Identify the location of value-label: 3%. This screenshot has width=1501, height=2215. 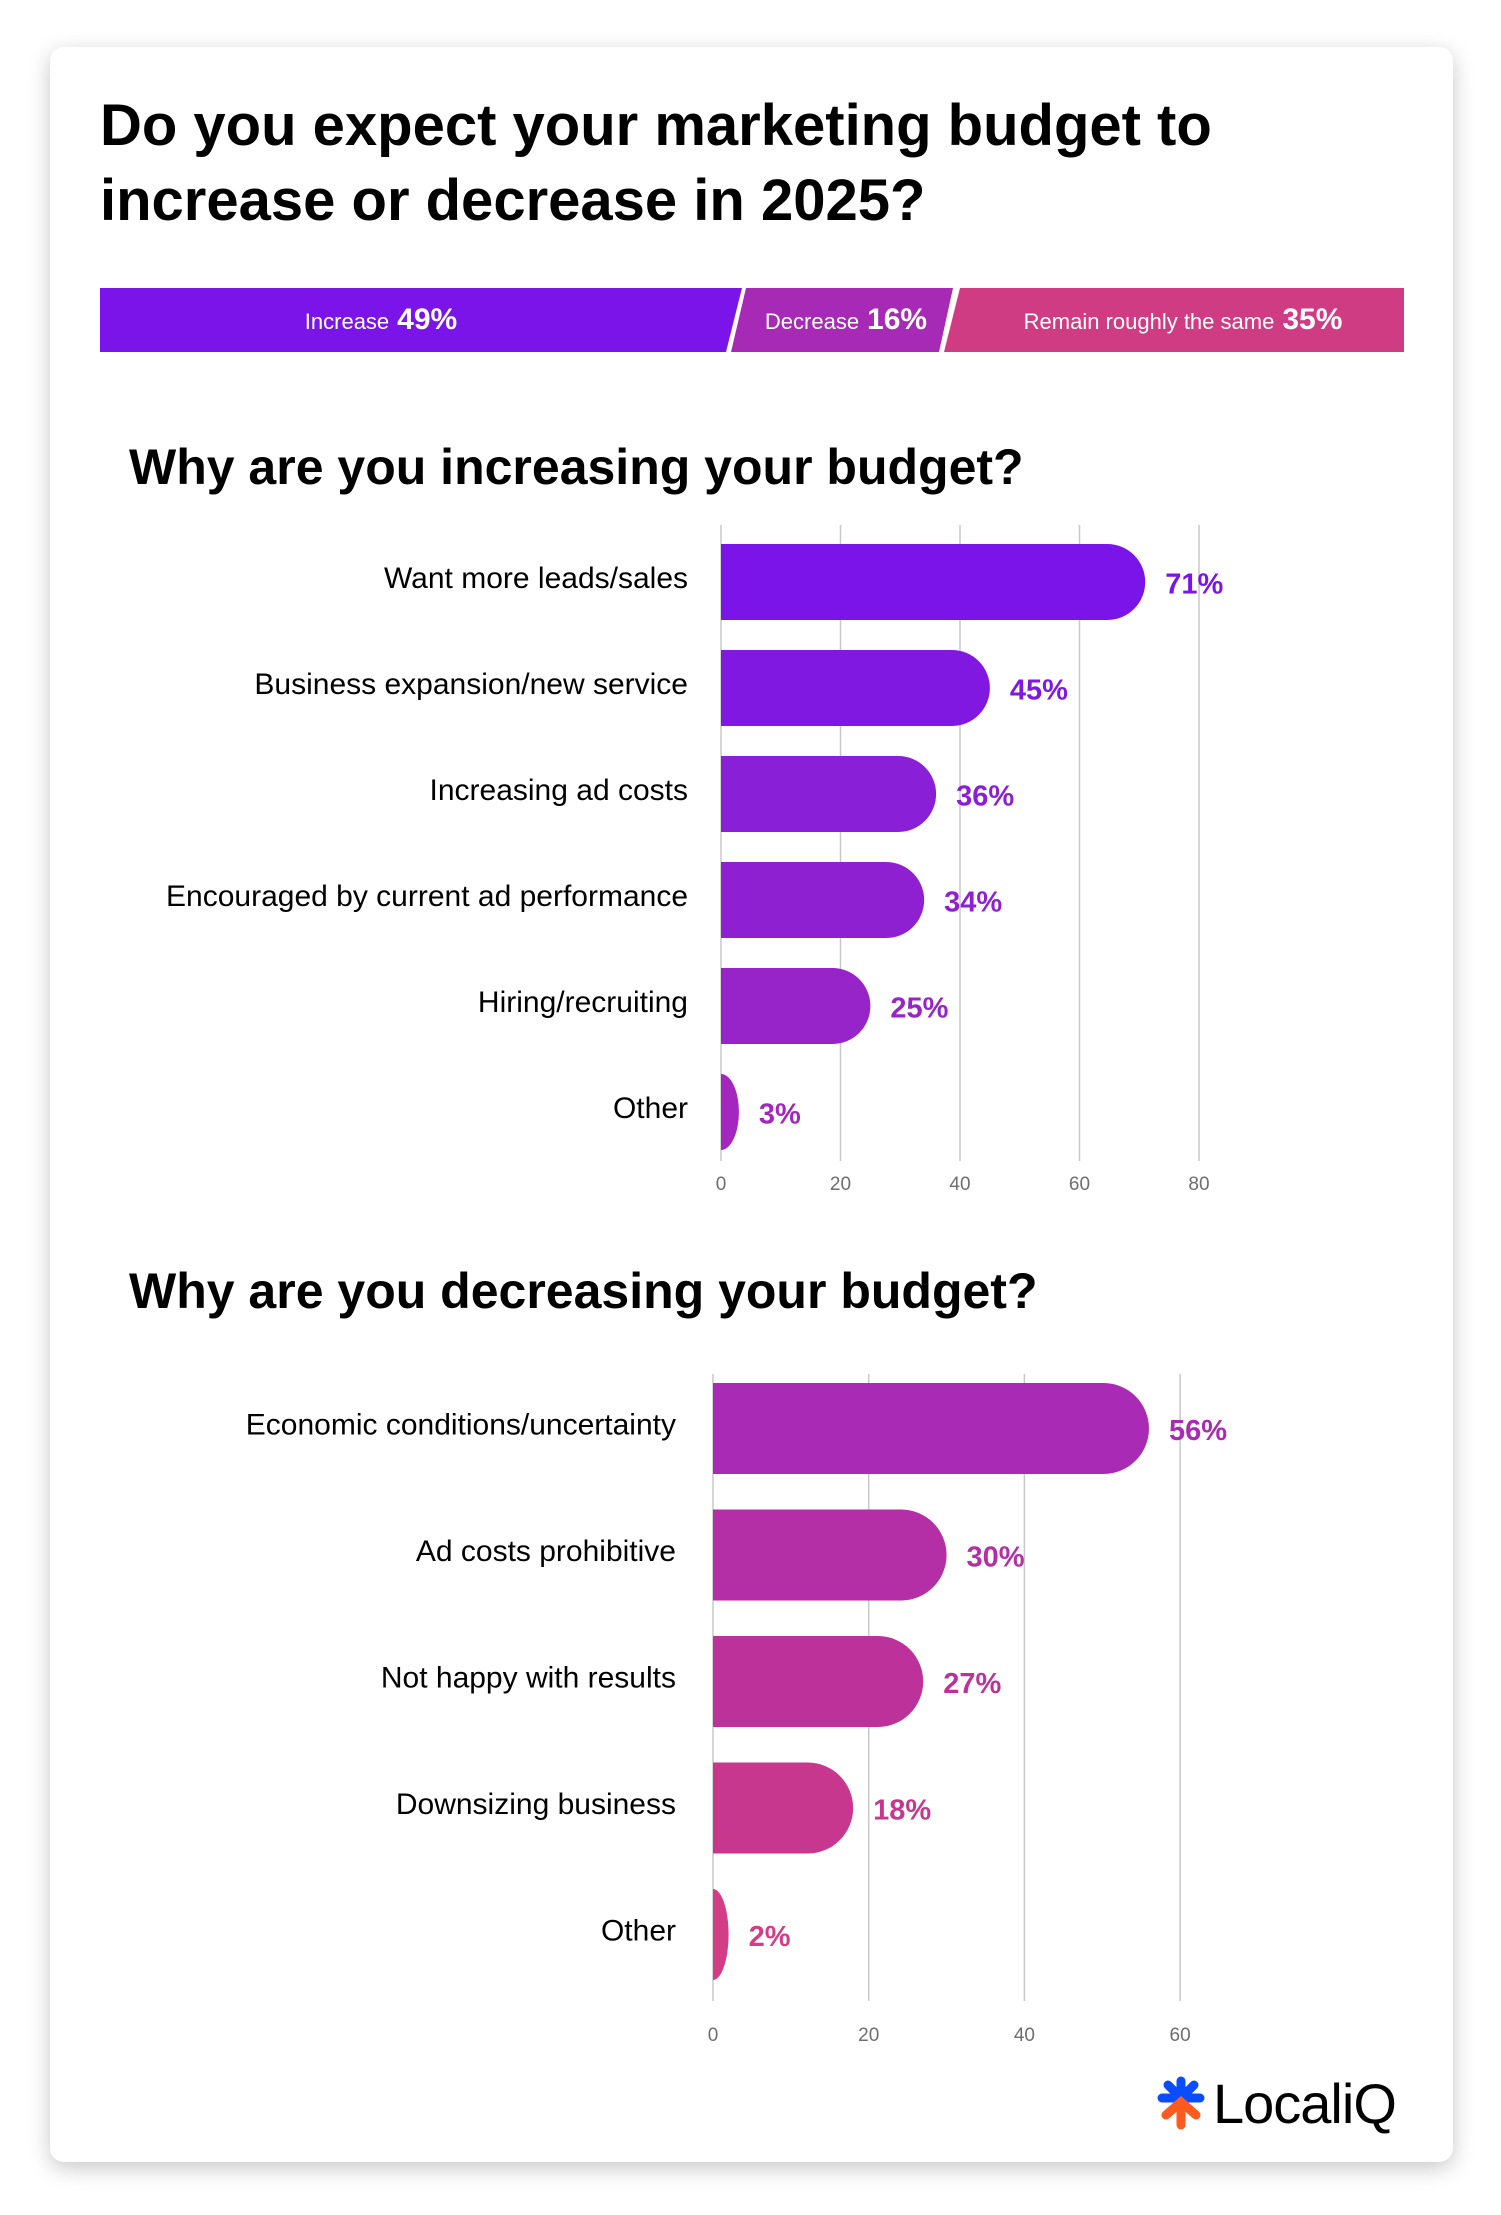
(780, 1115).